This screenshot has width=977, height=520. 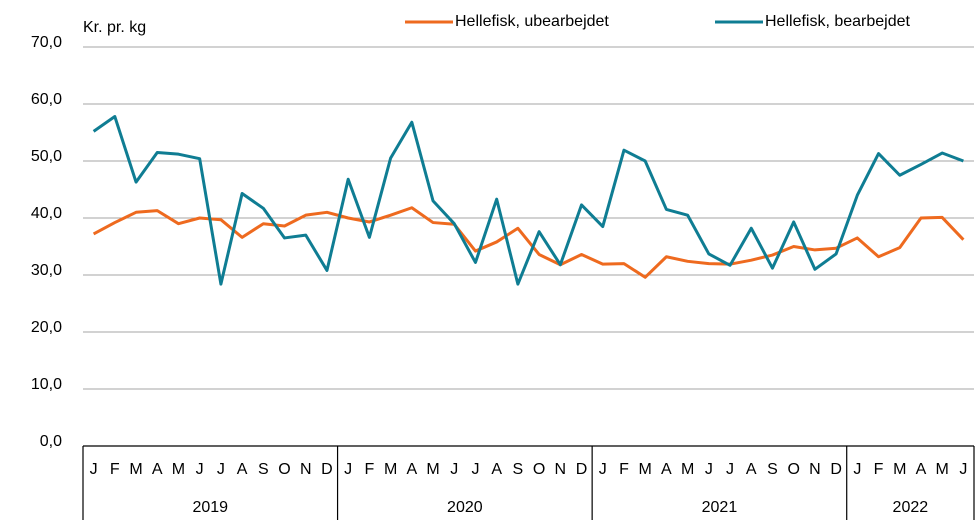 I want to click on y-tick-label: 50,0, so click(x=46, y=156).